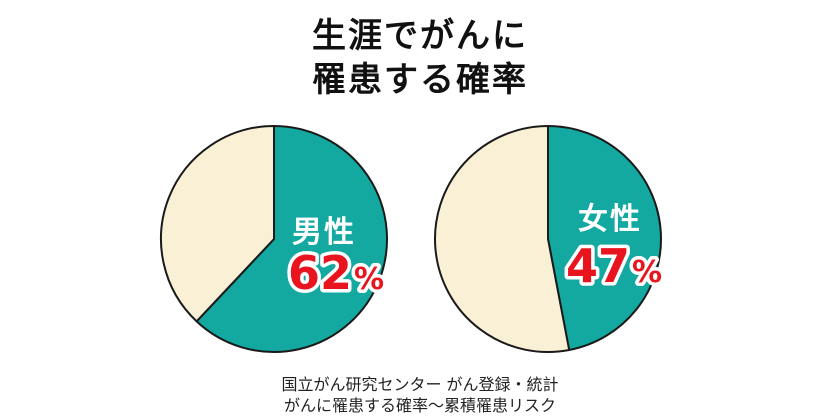 The height and width of the screenshot is (420, 840). I want to click on pie-value-label-male: 62%, so click(336, 273).